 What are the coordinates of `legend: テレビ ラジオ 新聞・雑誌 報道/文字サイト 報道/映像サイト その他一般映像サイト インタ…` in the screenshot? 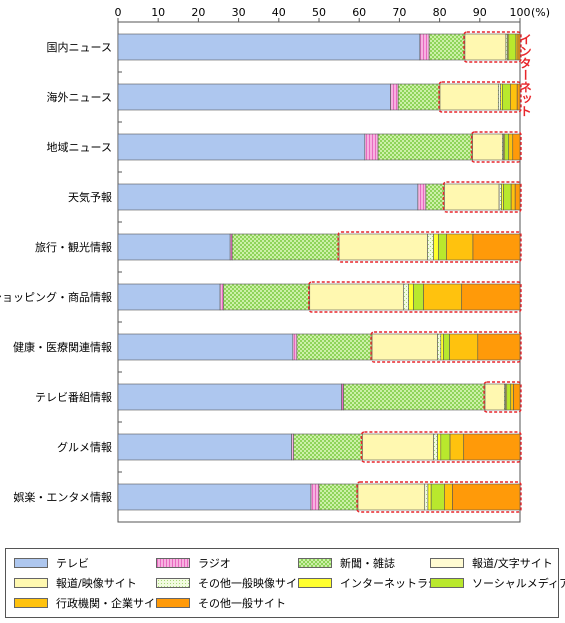 It's located at (285, 583).